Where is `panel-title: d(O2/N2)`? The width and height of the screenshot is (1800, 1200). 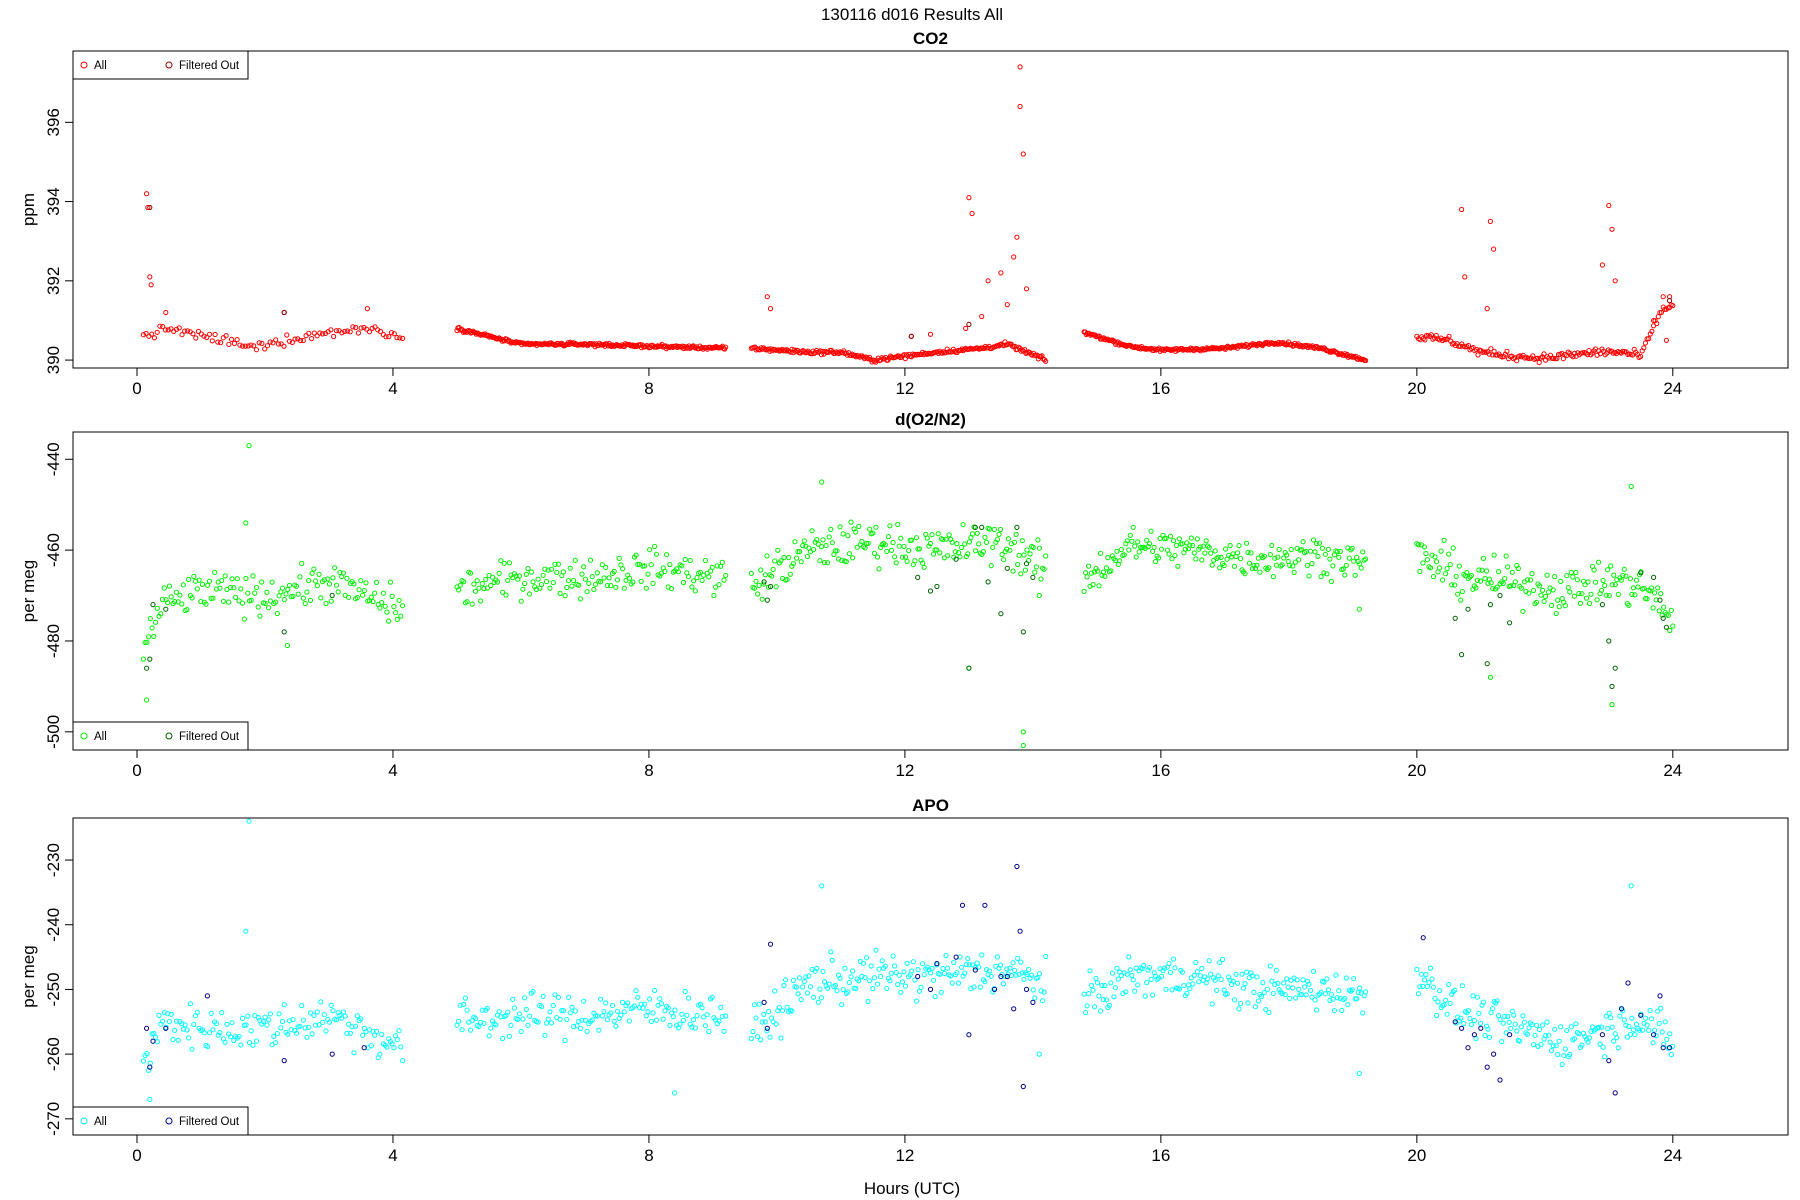
panel-title: d(O2/N2) is located at coordinates (930, 419).